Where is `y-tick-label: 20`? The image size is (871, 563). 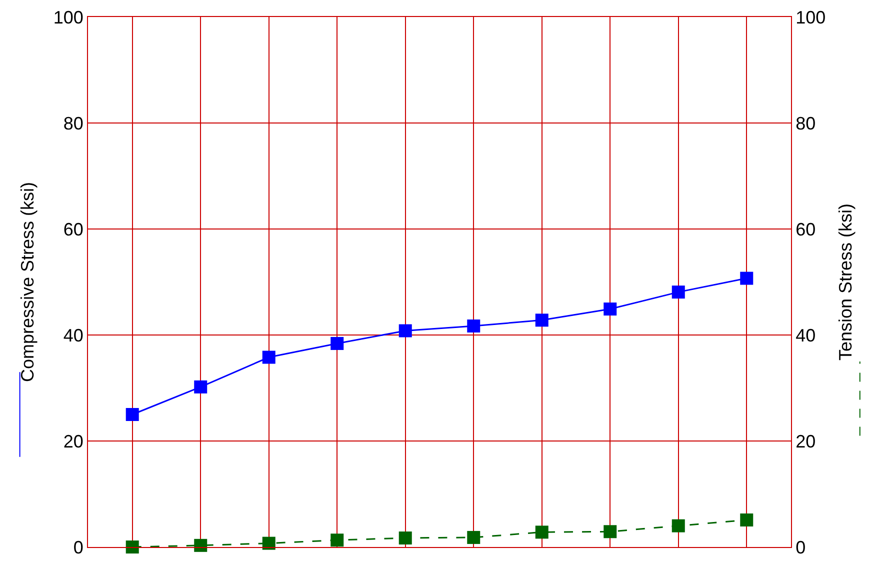 y-tick-label: 20 is located at coordinates (73, 441).